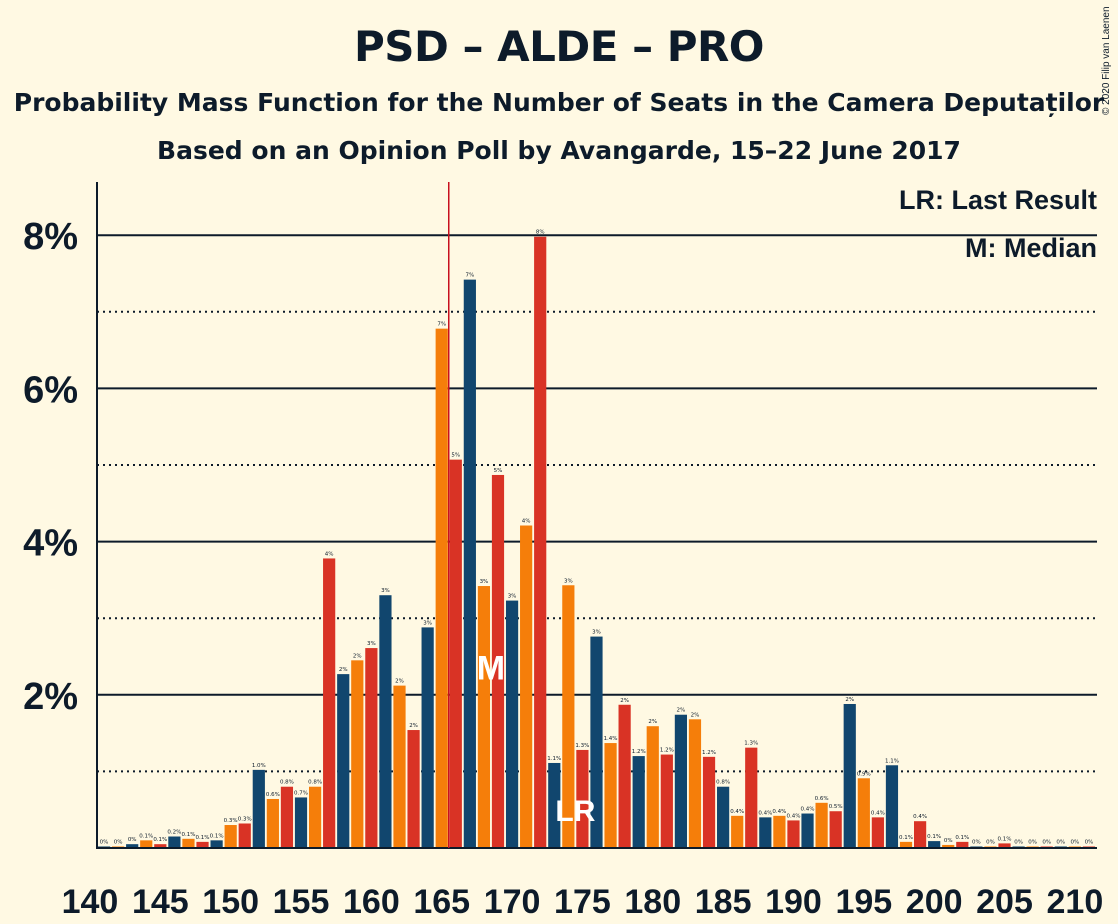 The height and width of the screenshot is (924, 1118). Describe the element at coordinates (559, 46) in the screenshot. I see `chart-title: PSD – ALDE – PRO` at that location.